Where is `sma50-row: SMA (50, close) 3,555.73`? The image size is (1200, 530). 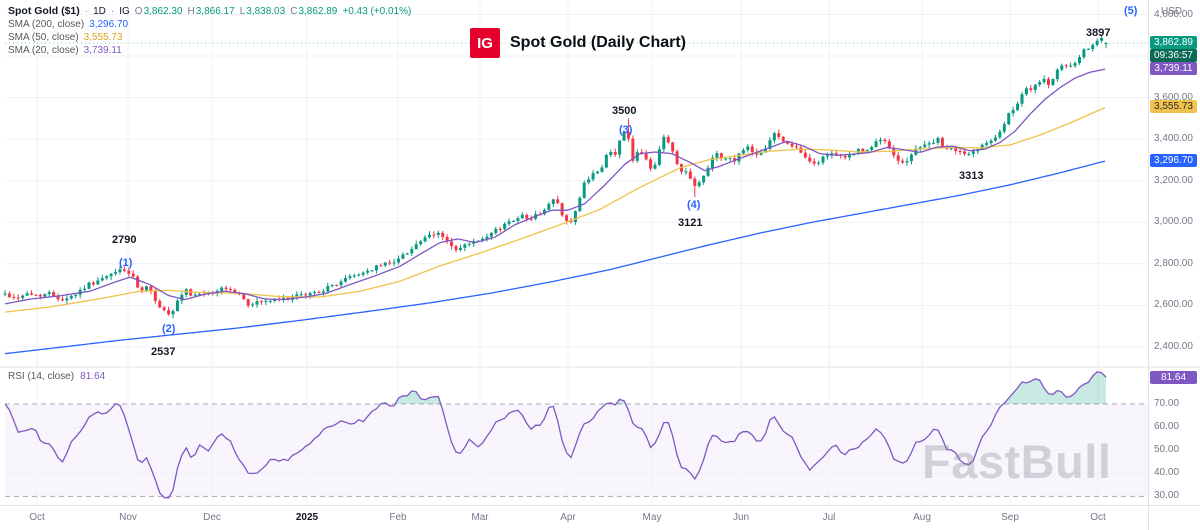 sma50-row: SMA (50, close) 3,555.73 is located at coordinates (209, 38).